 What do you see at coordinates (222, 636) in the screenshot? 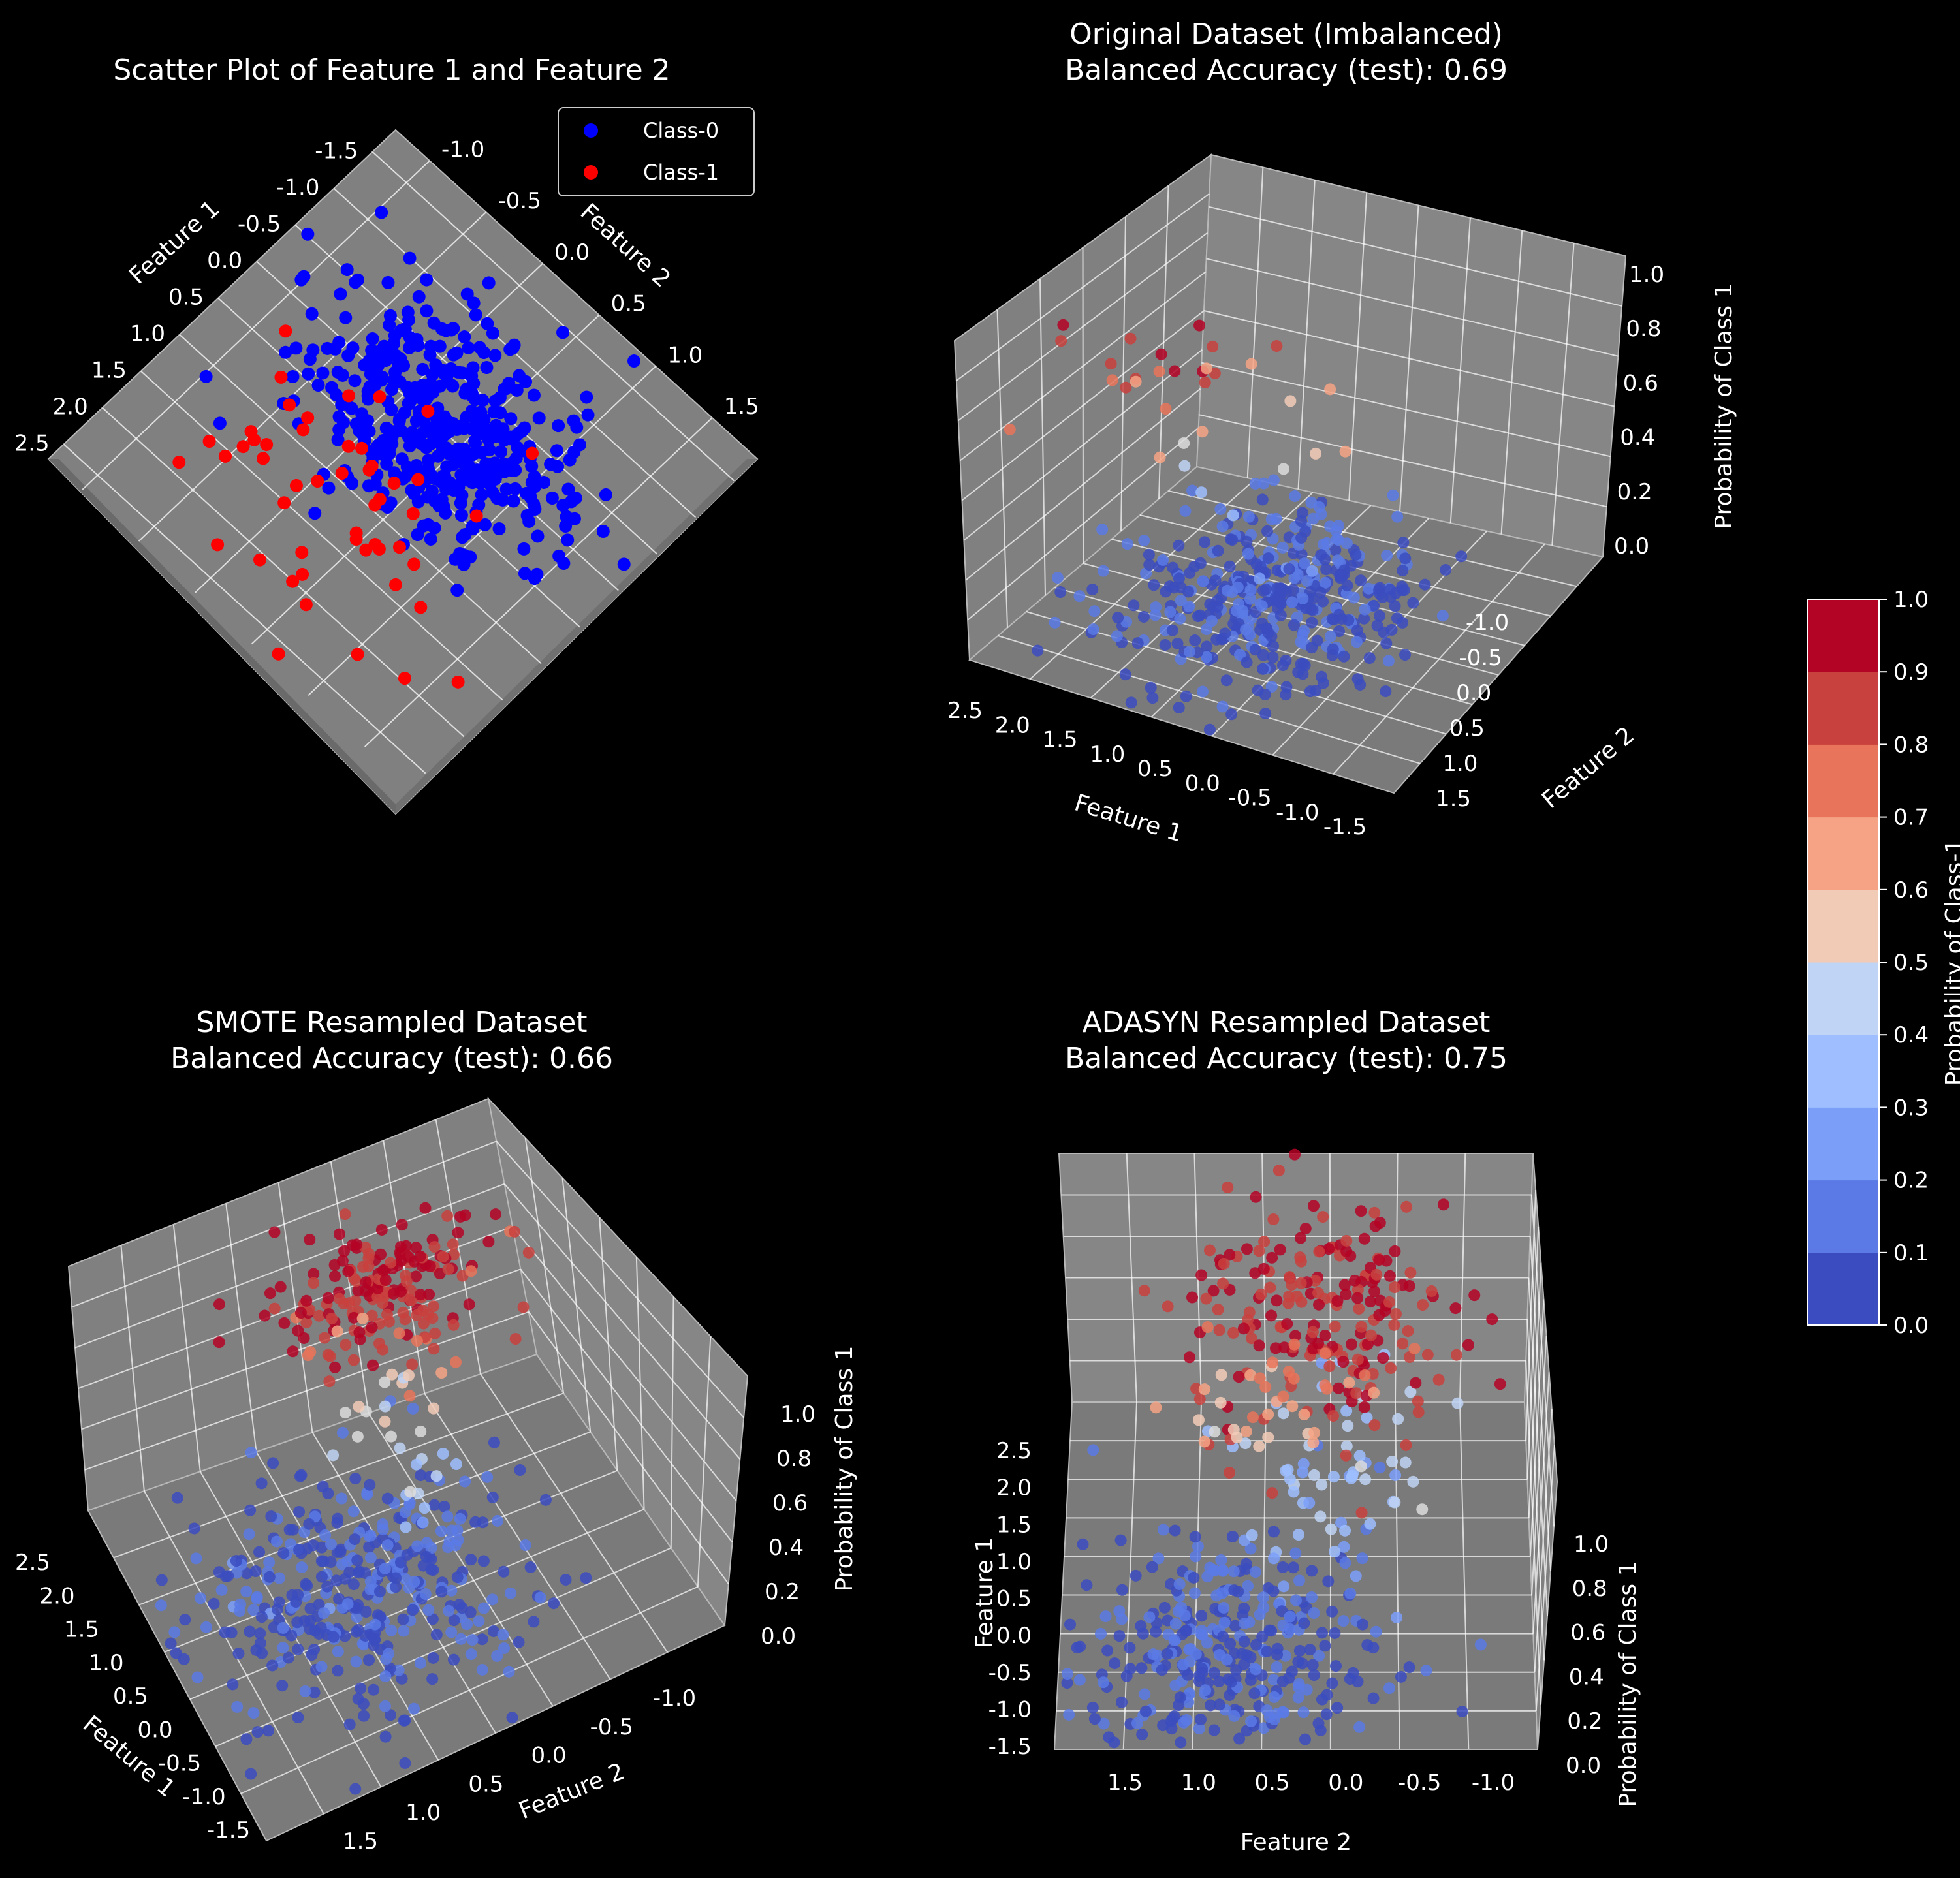
I see `panel1-pane-edge-left` at bounding box center [222, 636].